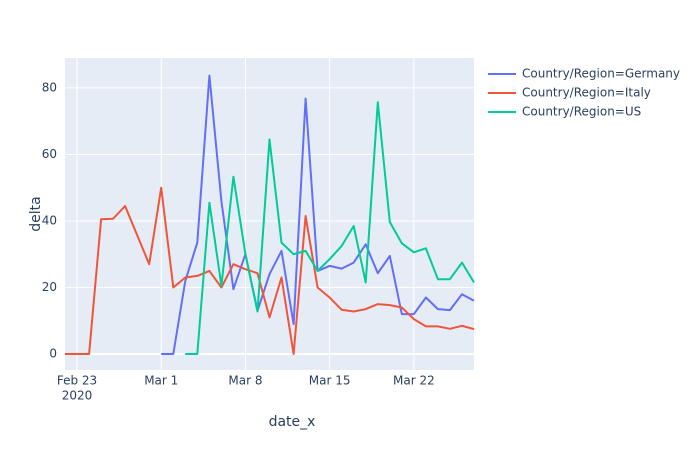 This screenshot has height=454, width=700. Describe the element at coordinates (36, 213) in the screenshot. I see `y-axis-title: delta` at that location.